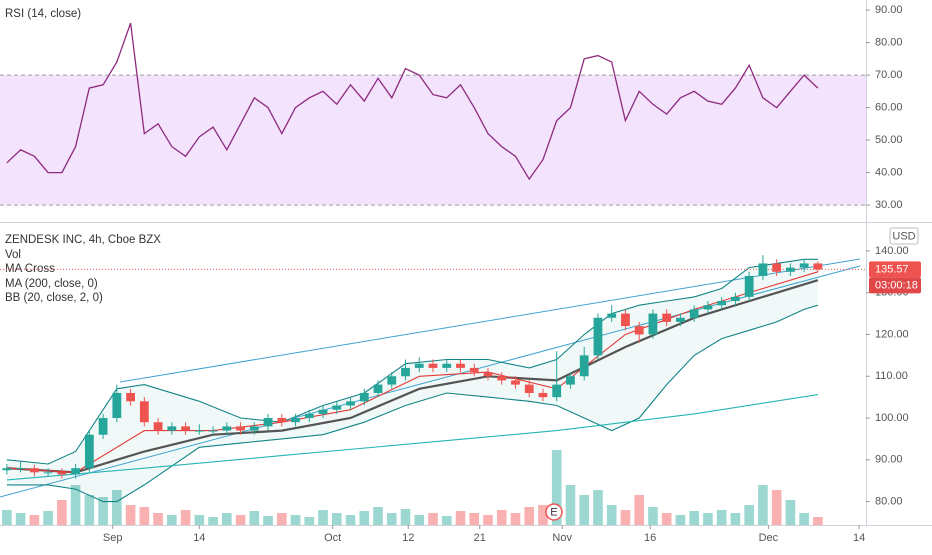 Image resolution: width=932 pixels, height=555 pixels. Describe the element at coordinates (891, 376) in the screenshot. I see `y-tick-label: 110.00` at that location.